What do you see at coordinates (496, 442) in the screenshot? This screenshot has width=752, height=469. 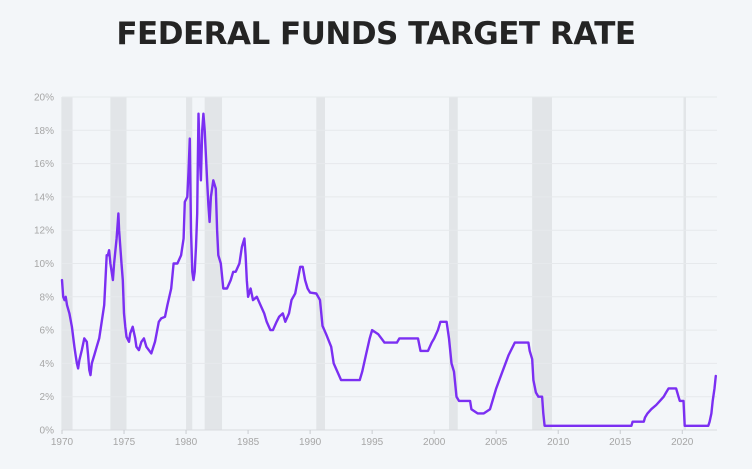 I see `x-tick-label: 2005` at bounding box center [496, 442].